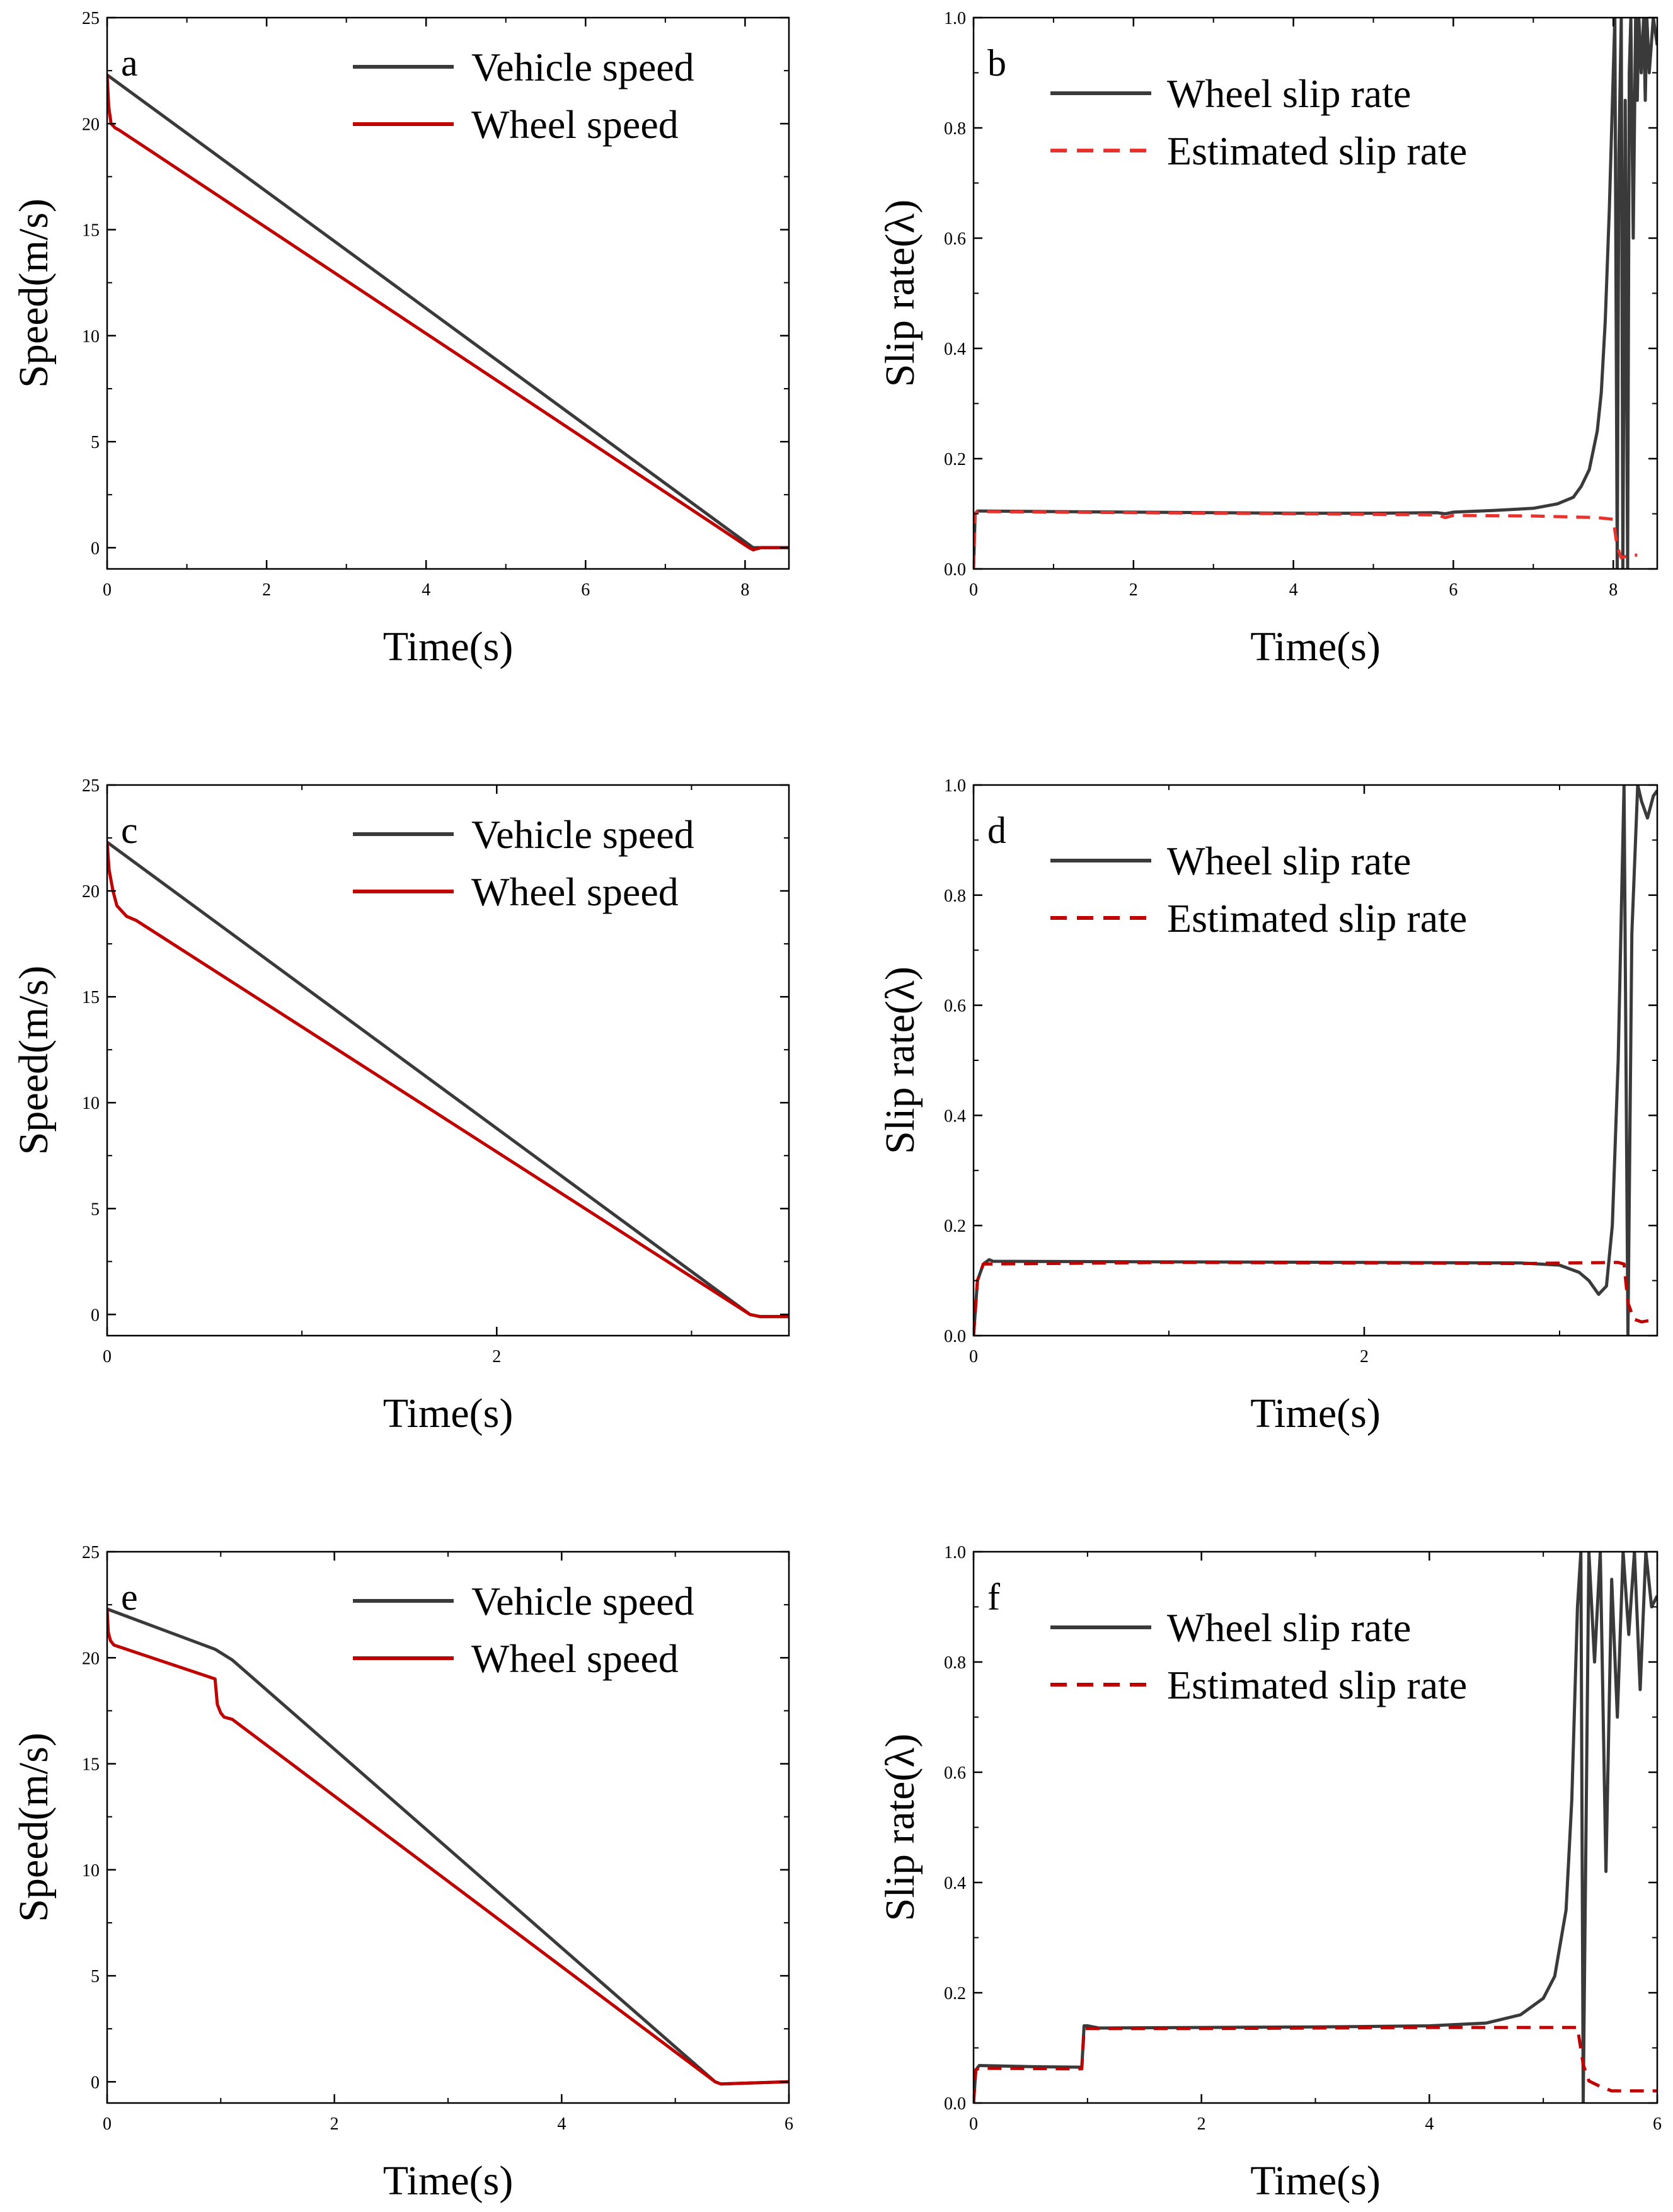  I want to click on panel-letter: c, so click(129, 830).